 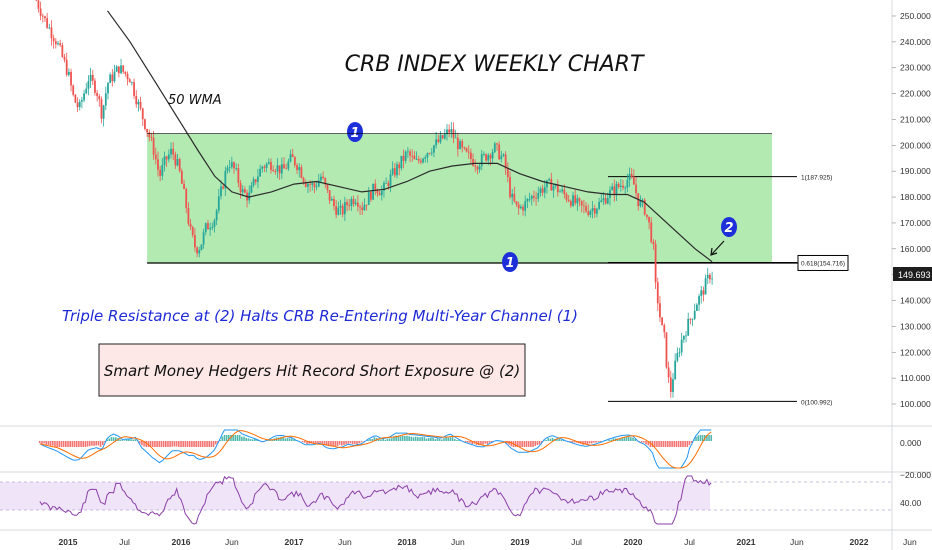 What do you see at coordinates (717, 248) in the screenshot?
I see `arrow-to-resistance` at bounding box center [717, 248].